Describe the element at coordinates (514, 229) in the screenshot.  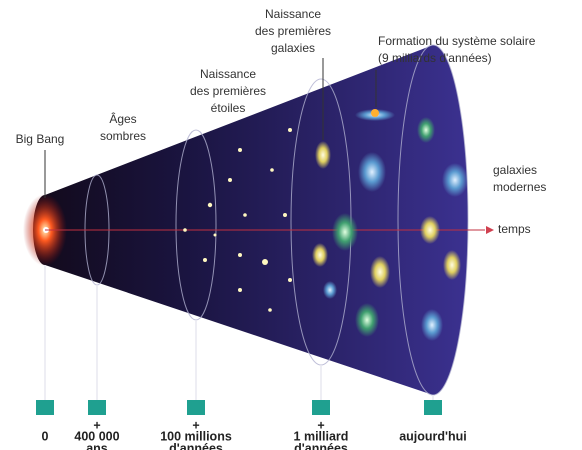
I see `time-label: temps` at that location.